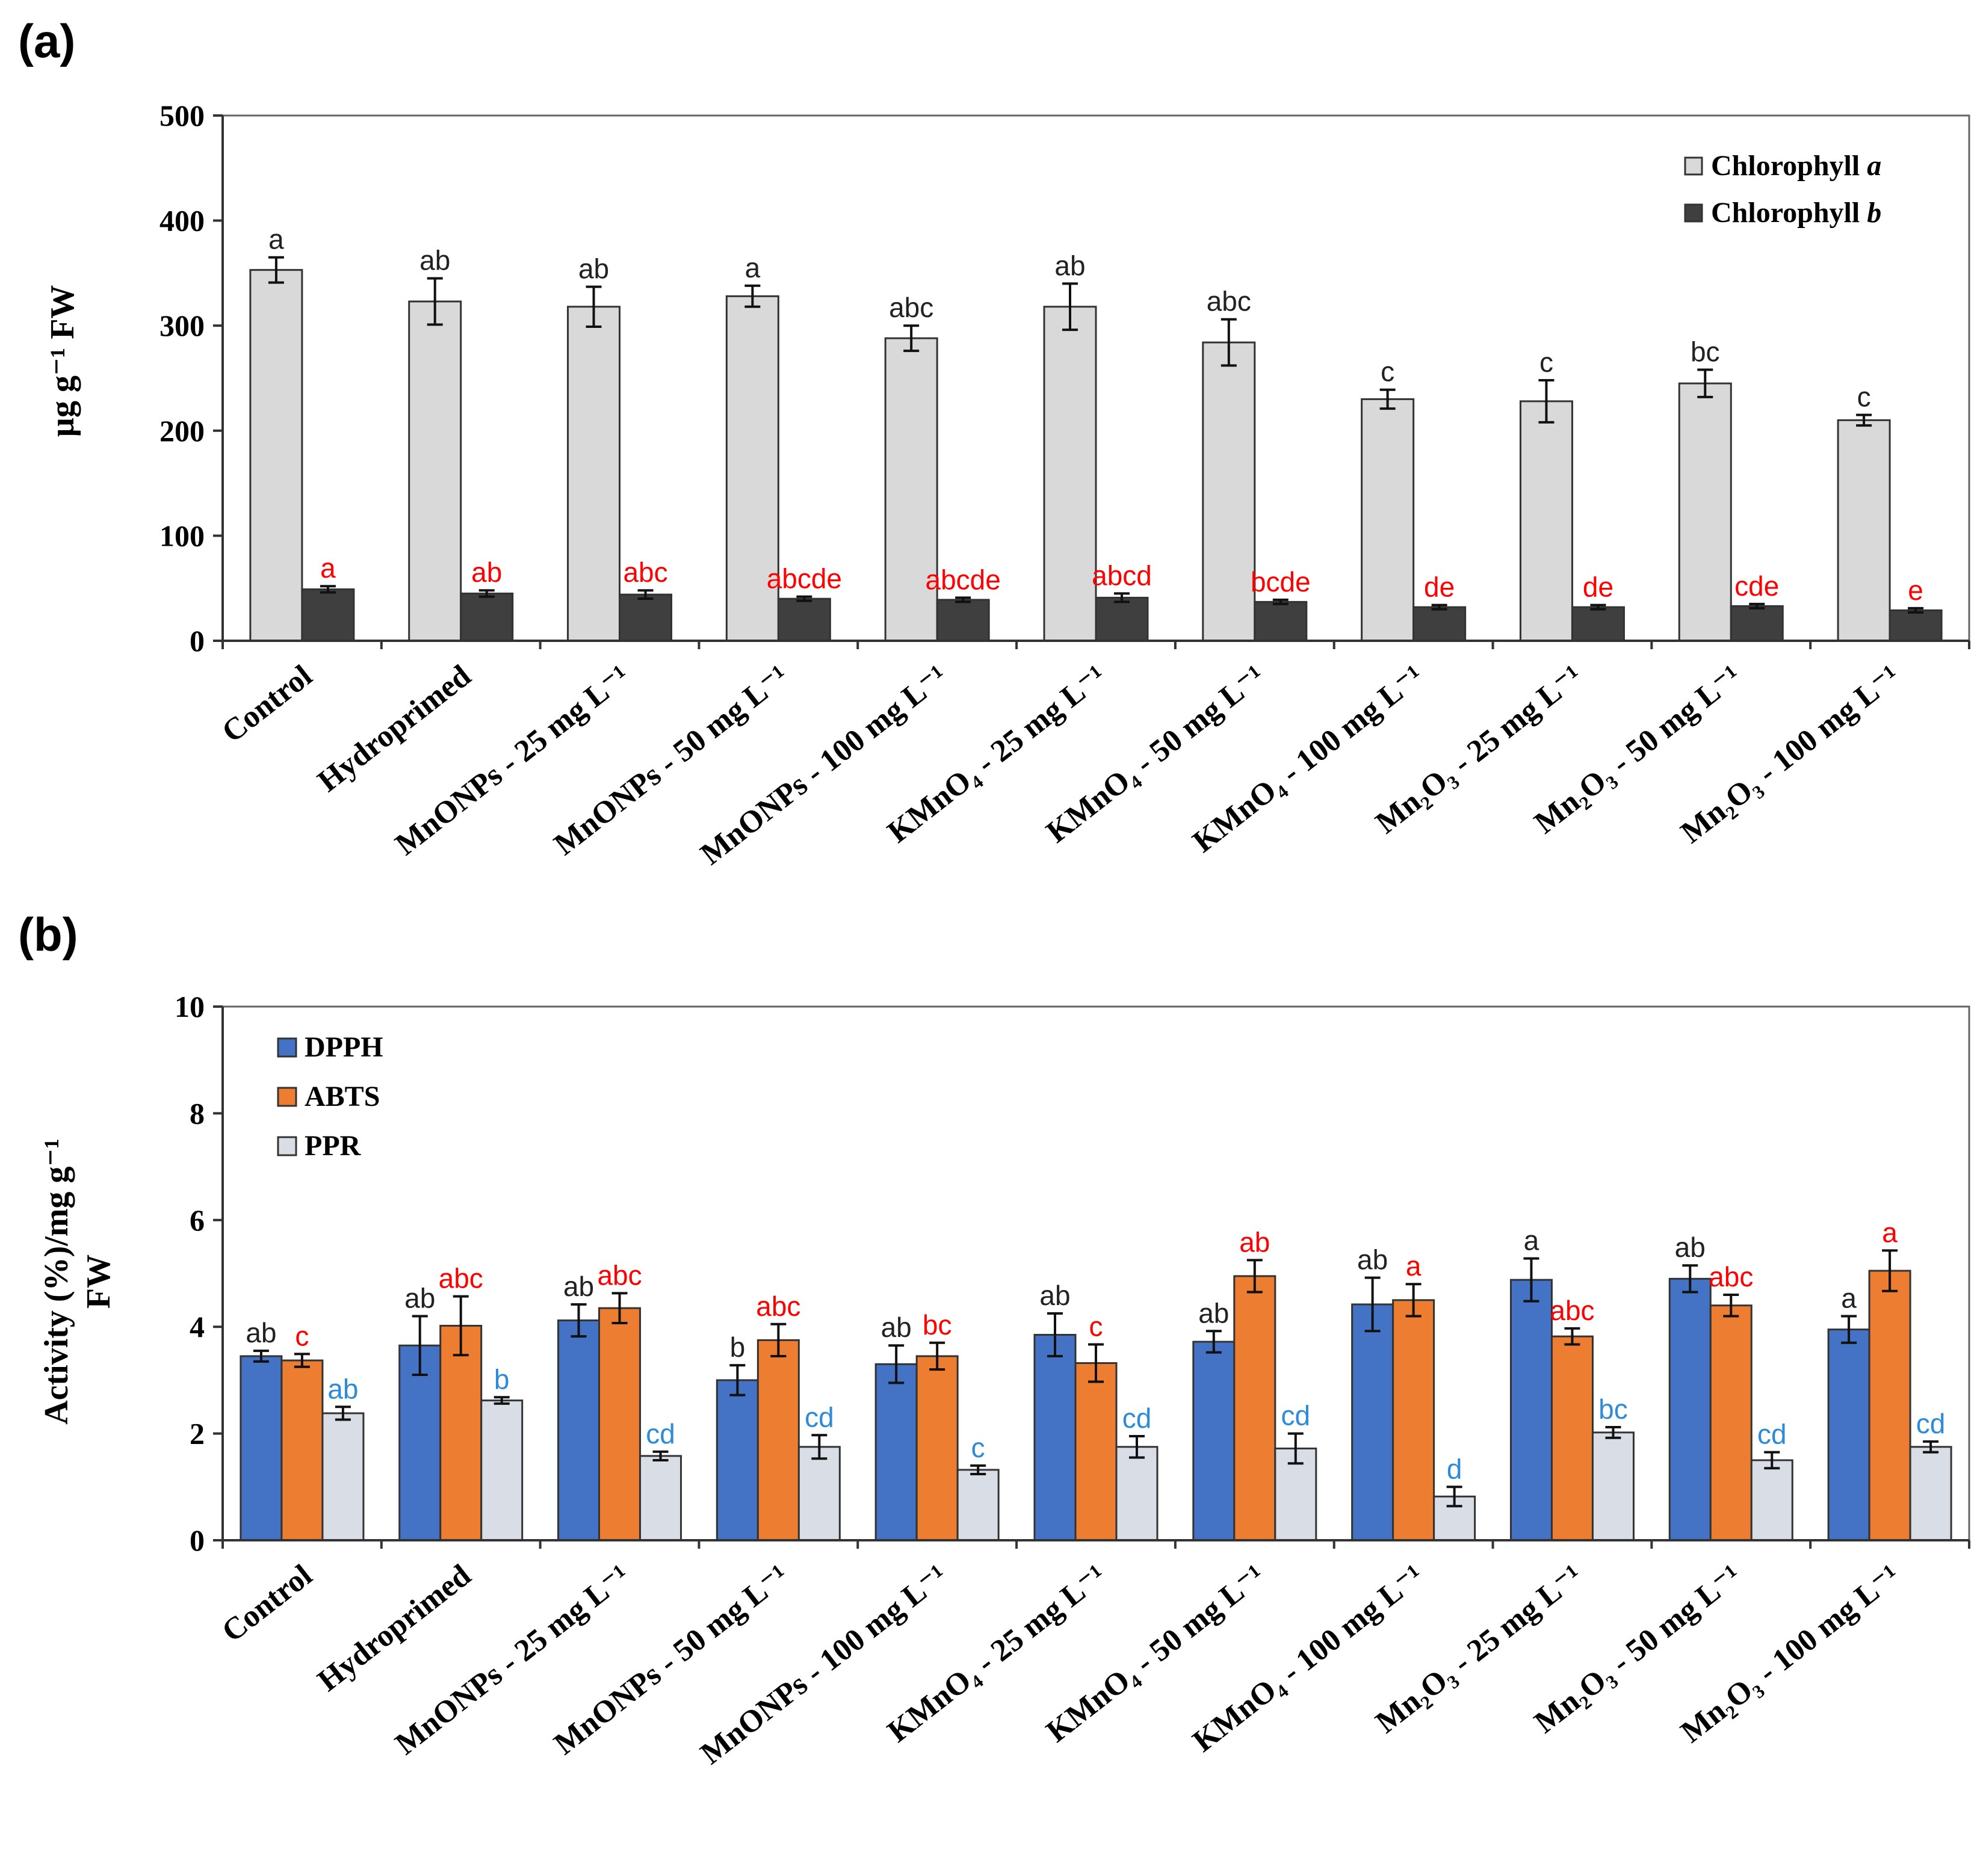 This screenshot has height=1876, width=1980. Describe the element at coordinates (1756, 586) in the screenshot. I see `panel-a-significance-letter: cde` at that location.